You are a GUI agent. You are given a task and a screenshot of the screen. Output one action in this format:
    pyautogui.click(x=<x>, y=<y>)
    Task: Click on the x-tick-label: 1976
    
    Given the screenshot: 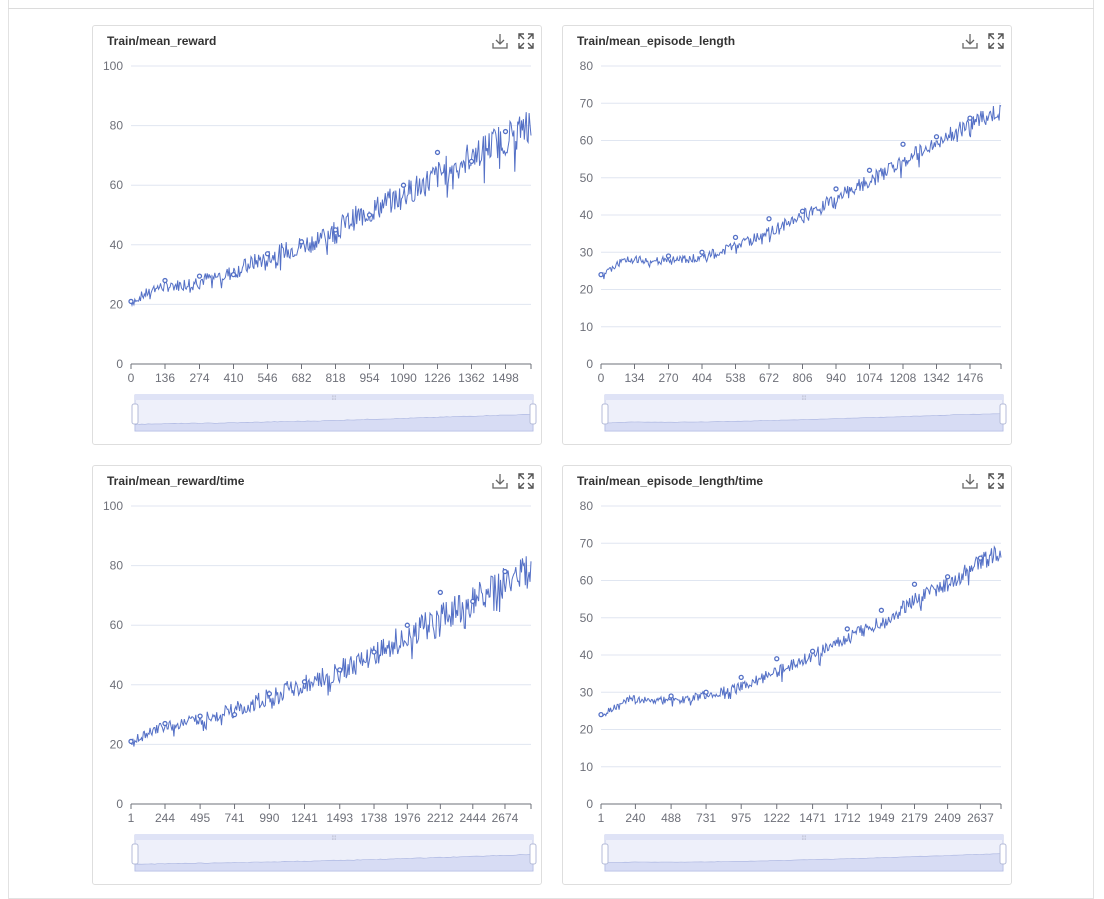 What is the action you would take?
    pyautogui.click(x=407, y=818)
    